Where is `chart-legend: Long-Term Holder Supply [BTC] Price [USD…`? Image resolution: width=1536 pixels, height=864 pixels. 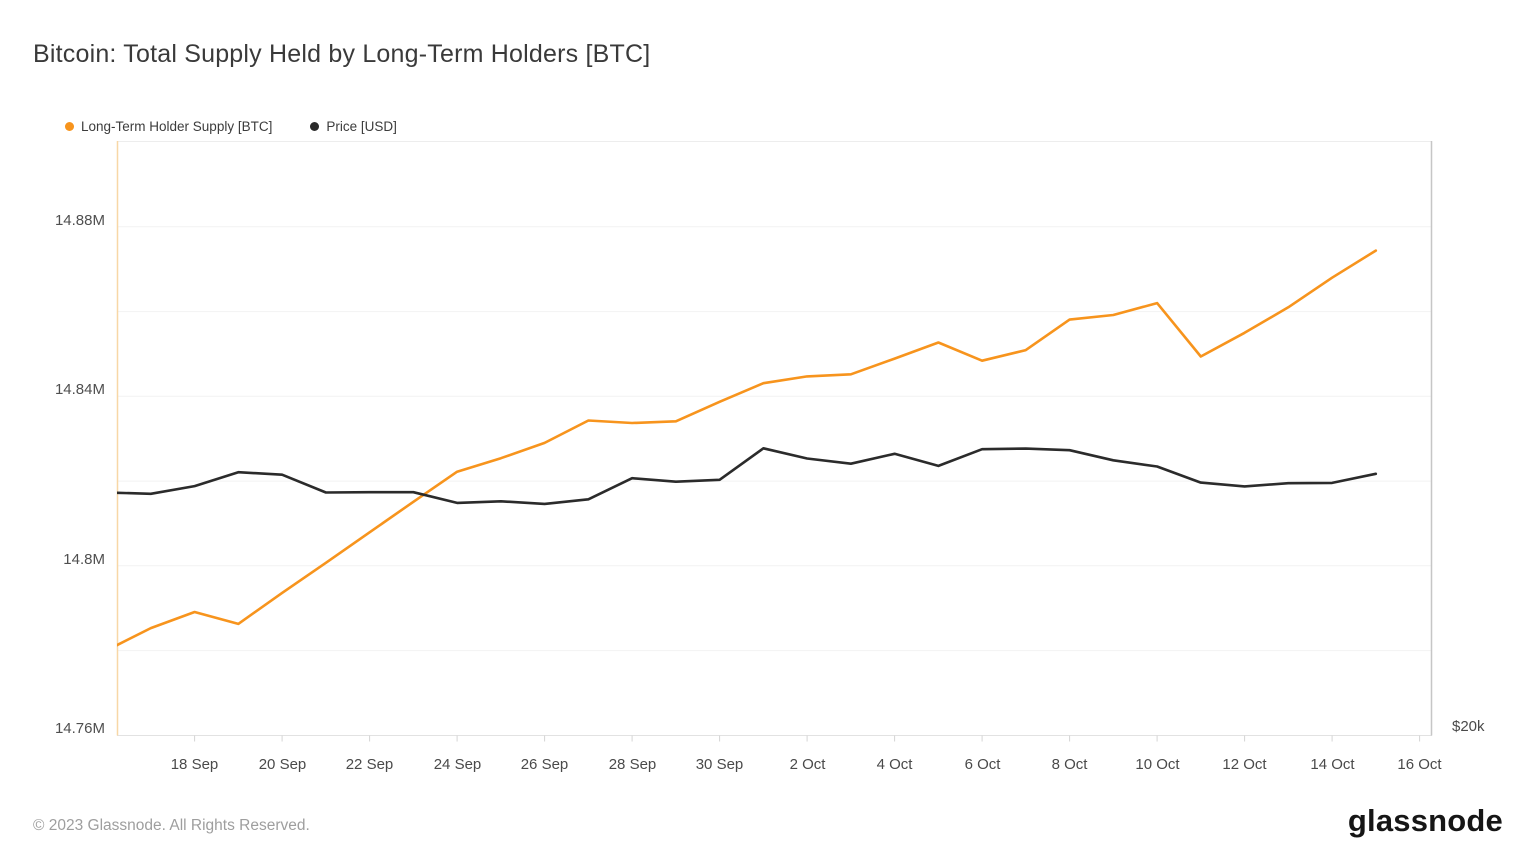 chart-legend: Long-Term Holder Supply [BTC] Price [USD… is located at coordinates (231, 126).